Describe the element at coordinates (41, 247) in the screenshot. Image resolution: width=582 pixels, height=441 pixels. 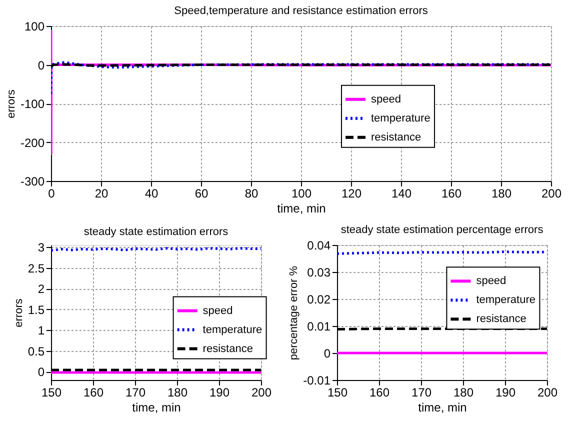
I see `y-tick-label: 3` at that location.